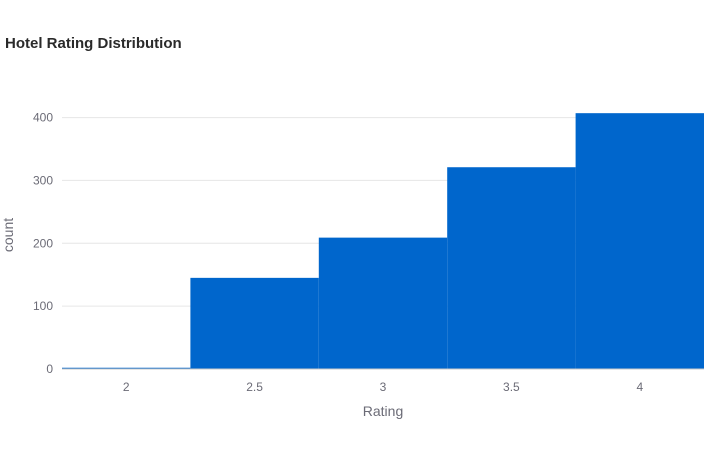  Describe the element at coordinates (43, 118) in the screenshot. I see `y-tick-label: 400` at that location.